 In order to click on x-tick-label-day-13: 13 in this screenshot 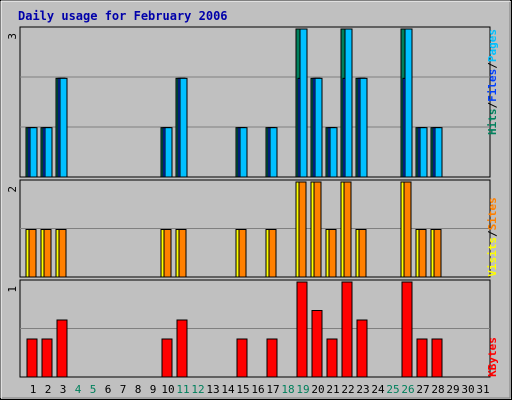, I will do `click(212, 389)`.